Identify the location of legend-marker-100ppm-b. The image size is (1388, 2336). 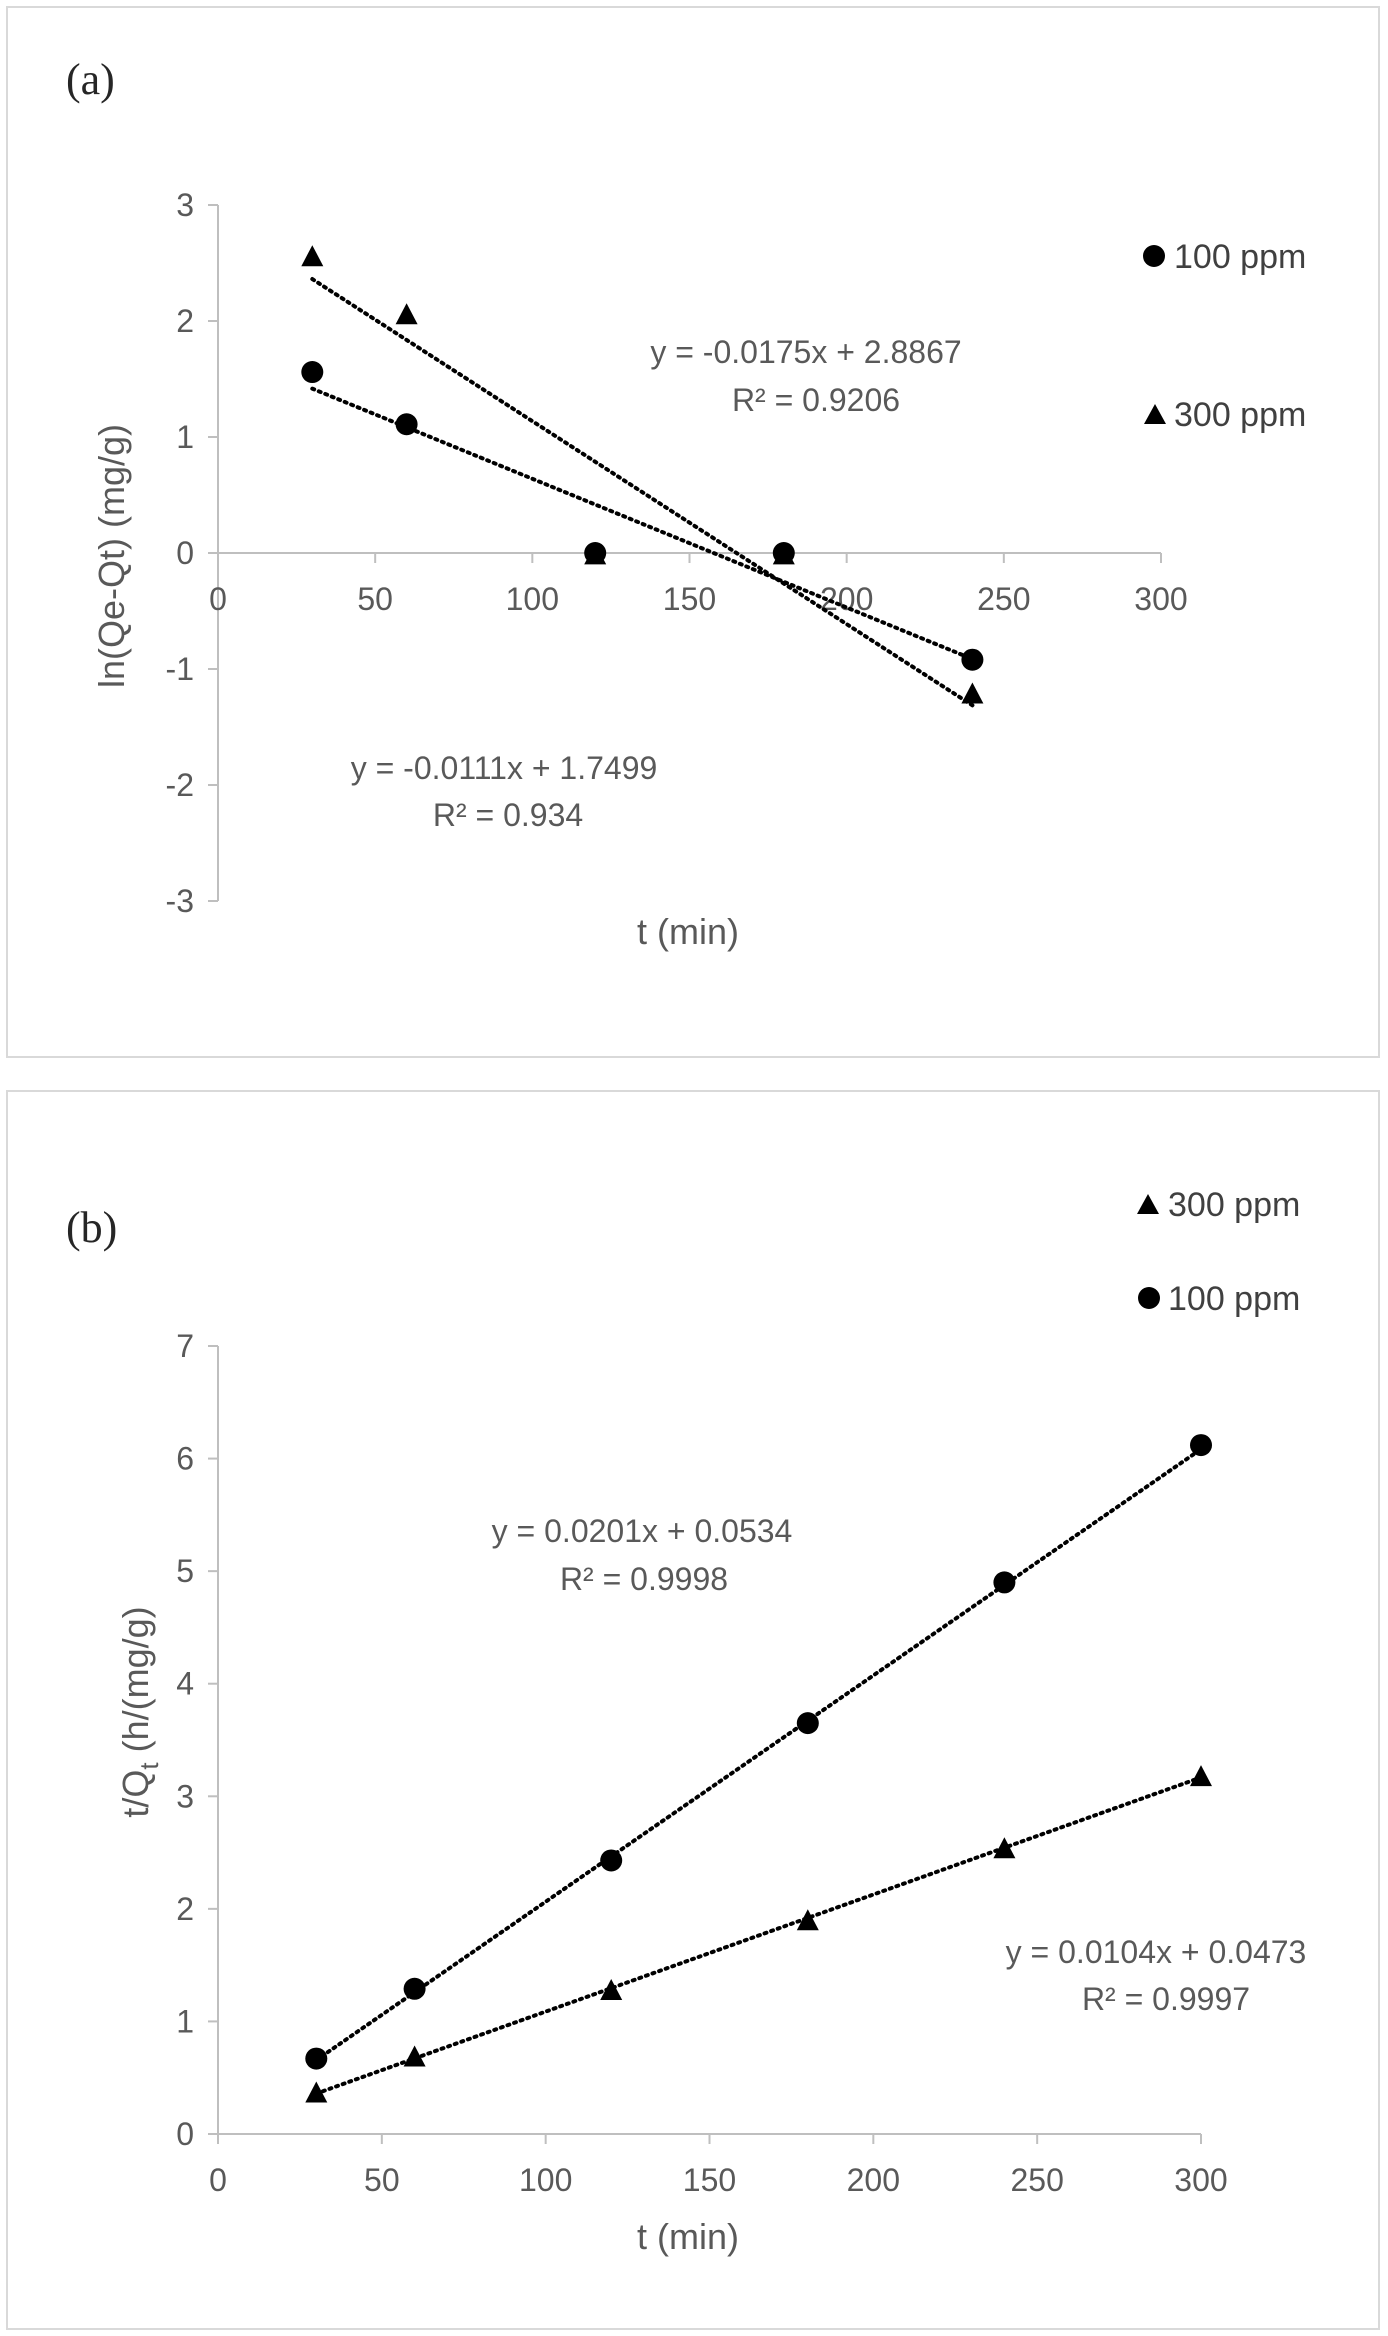
(1149, 1298).